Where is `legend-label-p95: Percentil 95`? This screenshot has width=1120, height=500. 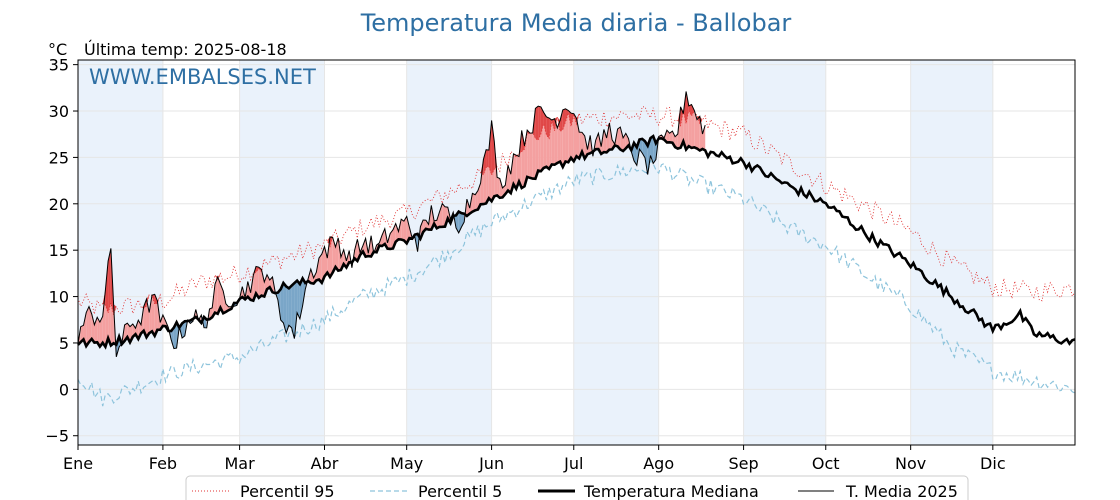 legend-label-p95: Percentil 95 is located at coordinates (287, 491).